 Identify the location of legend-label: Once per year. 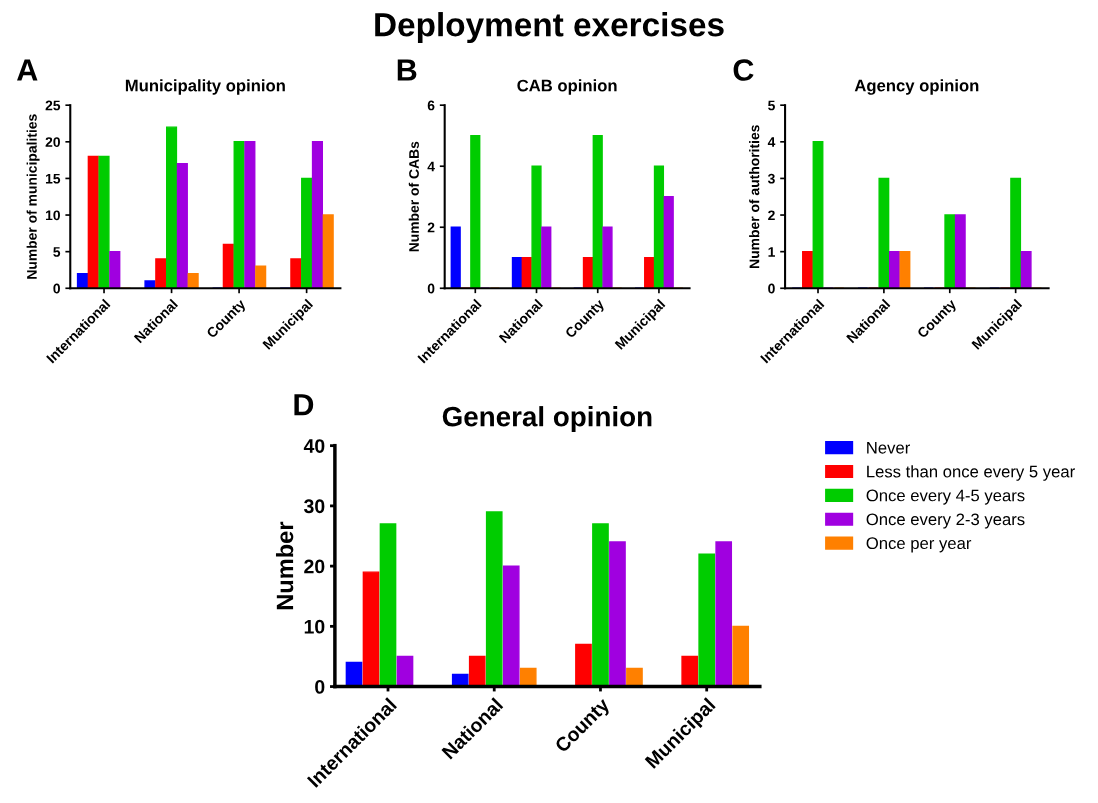
(919, 545).